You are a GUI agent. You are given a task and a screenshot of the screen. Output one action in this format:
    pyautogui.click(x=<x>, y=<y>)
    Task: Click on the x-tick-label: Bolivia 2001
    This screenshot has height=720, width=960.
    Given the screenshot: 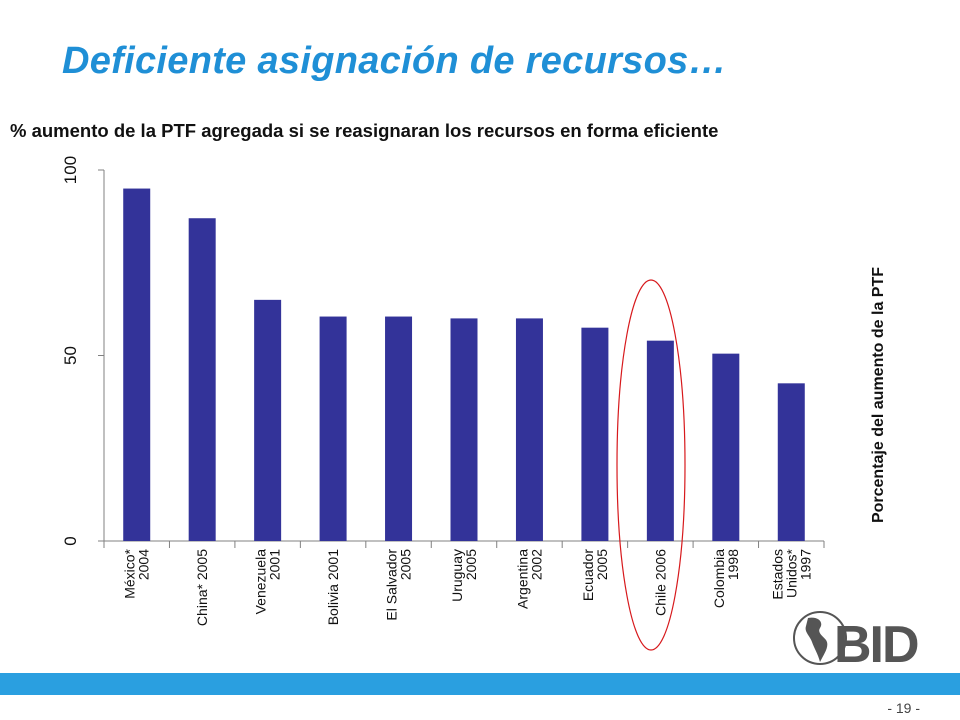 What is the action you would take?
    pyautogui.click(x=333, y=587)
    